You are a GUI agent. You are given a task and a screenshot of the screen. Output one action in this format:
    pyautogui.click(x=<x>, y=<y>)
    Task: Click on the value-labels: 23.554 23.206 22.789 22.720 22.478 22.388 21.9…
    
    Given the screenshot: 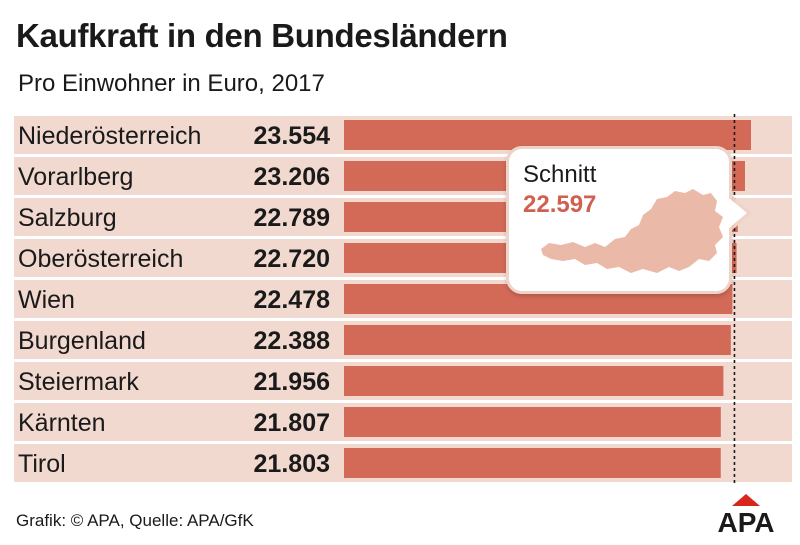 What is the action you would take?
    pyautogui.click(x=292, y=300)
    